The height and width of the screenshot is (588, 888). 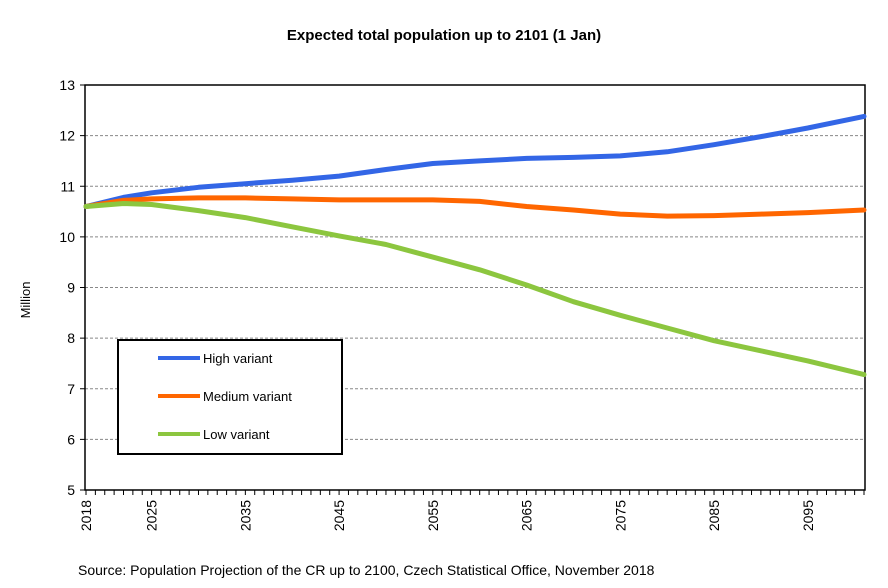 What do you see at coordinates (71, 389) in the screenshot?
I see `y-tick-label: 7` at bounding box center [71, 389].